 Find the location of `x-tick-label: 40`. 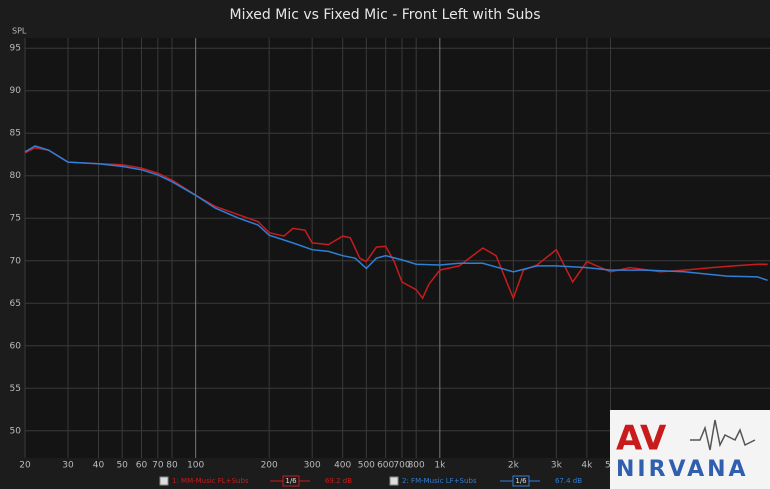

x-tick-label: 40 is located at coordinates (99, 466).